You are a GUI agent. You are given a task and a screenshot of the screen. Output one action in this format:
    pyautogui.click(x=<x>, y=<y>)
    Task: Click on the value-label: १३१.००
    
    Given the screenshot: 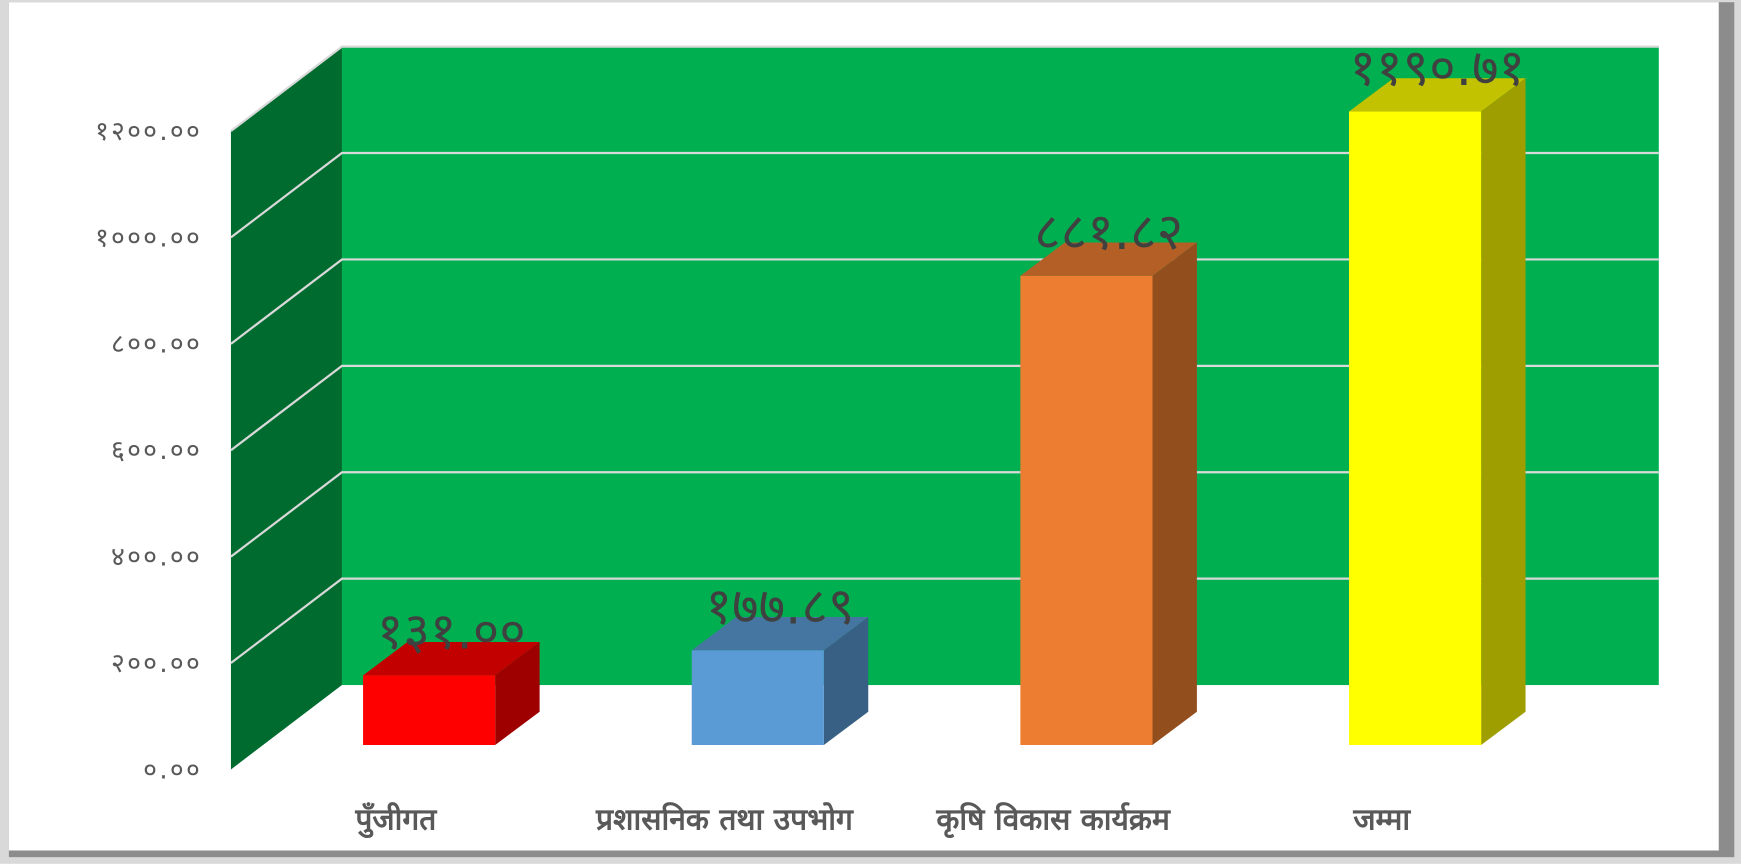 What is the action you would take?
    pyautogui.click(x=451, y=632)
    